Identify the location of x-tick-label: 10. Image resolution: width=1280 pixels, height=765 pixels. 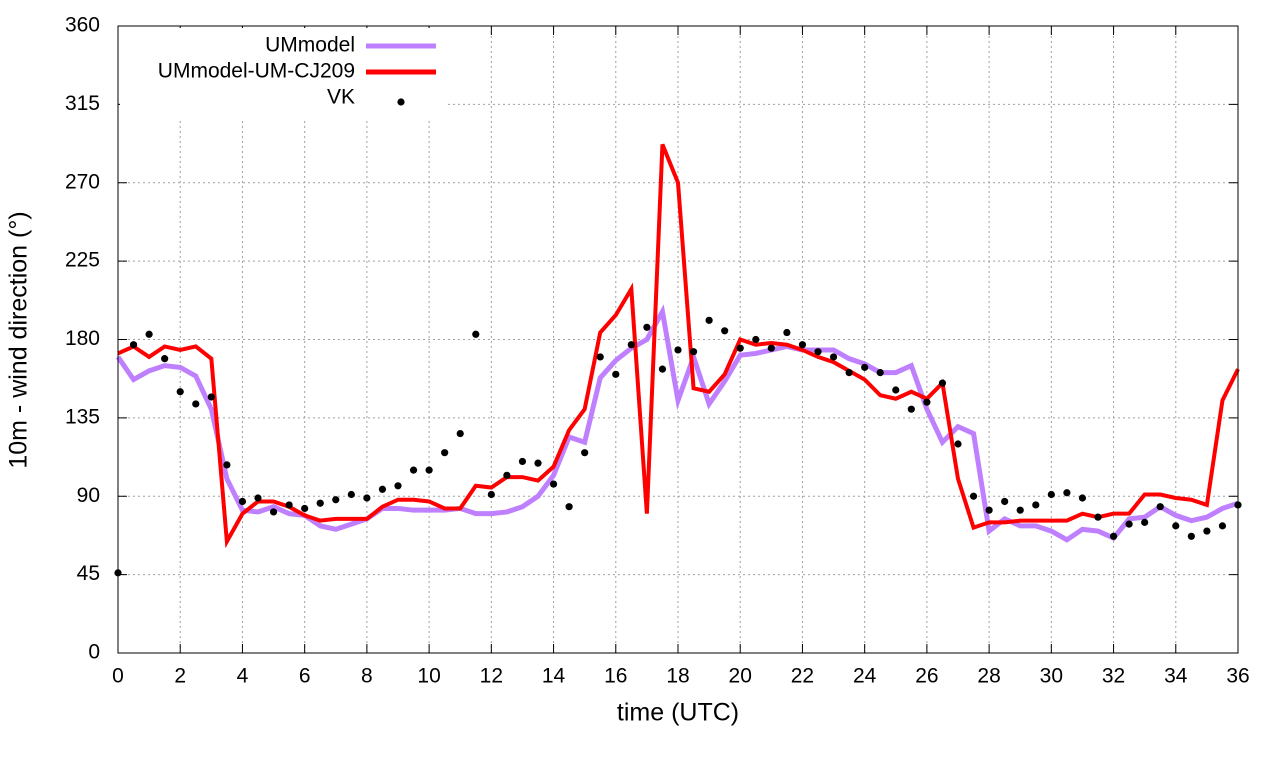
(428, 676).